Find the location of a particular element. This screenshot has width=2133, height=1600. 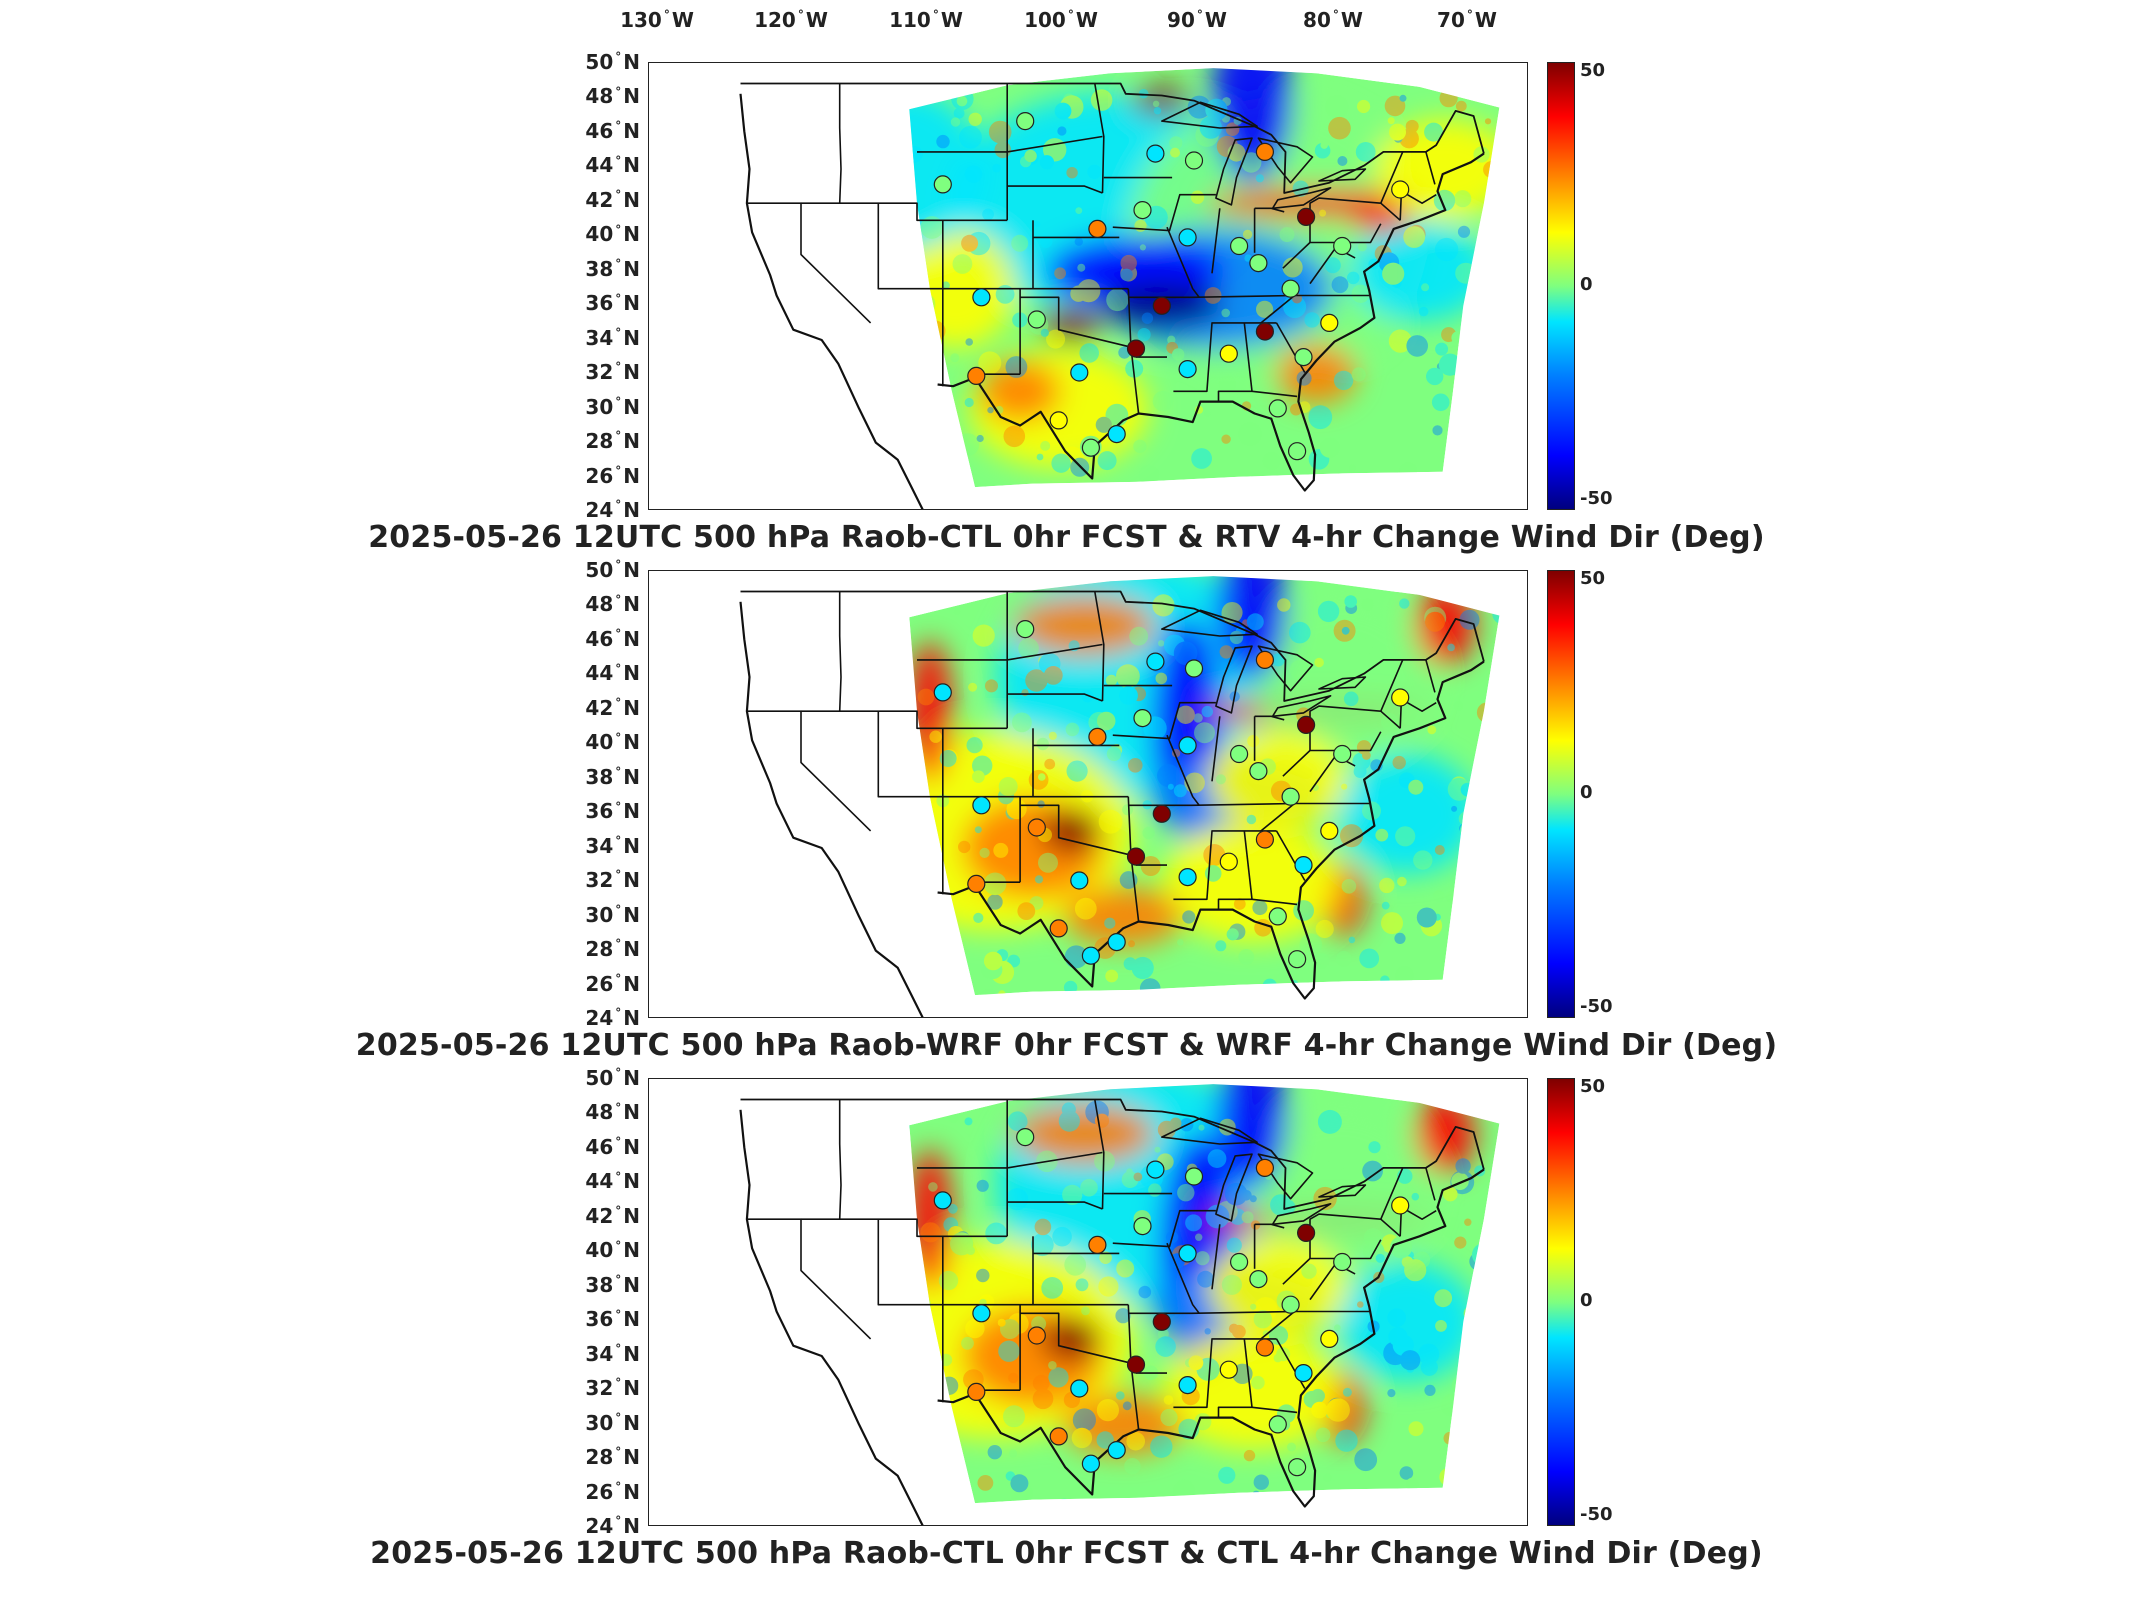

longitude-value: 80 is located at coordinates (1317, 20).